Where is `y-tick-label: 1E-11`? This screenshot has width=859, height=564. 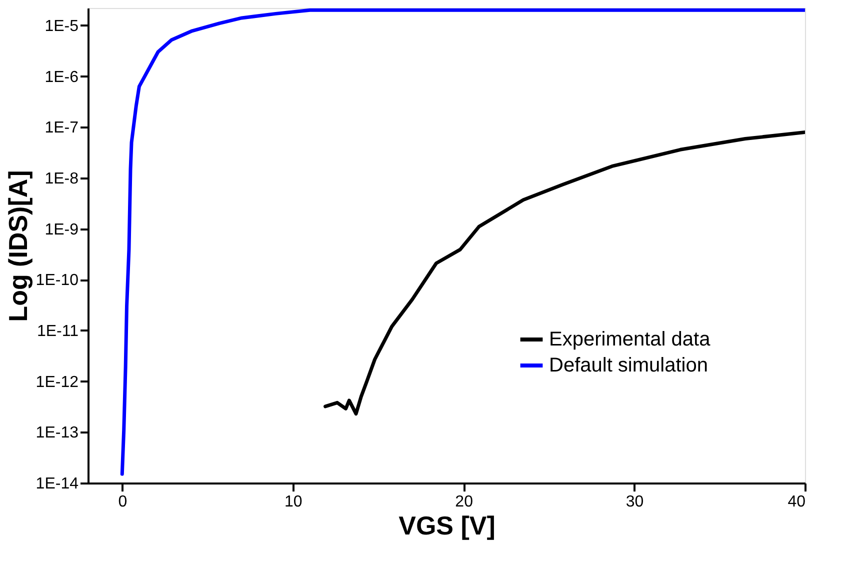 y-tick-label: 1E-11 is located at coordinates (57, 331).